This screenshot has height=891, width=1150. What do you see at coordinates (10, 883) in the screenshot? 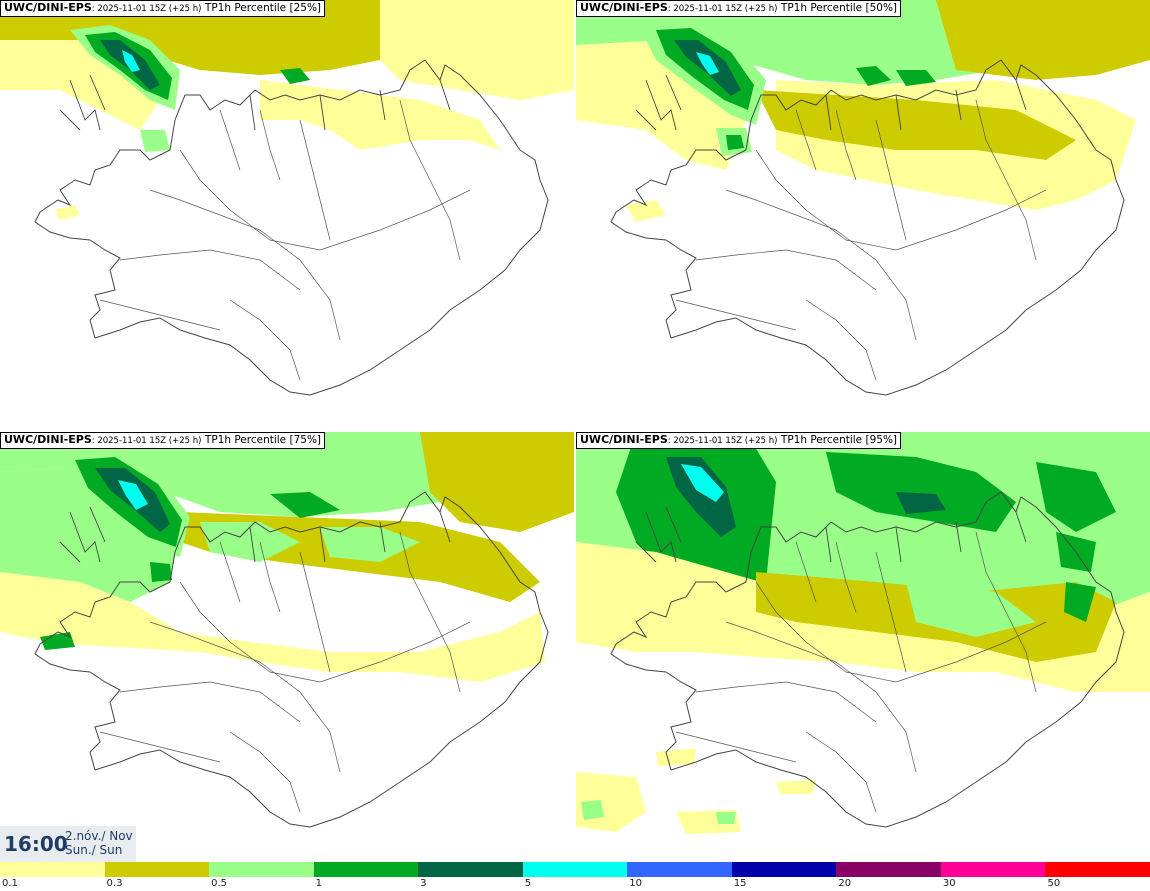
I see `legend-tick-label: 0.1` at bounding box center [10, 883].